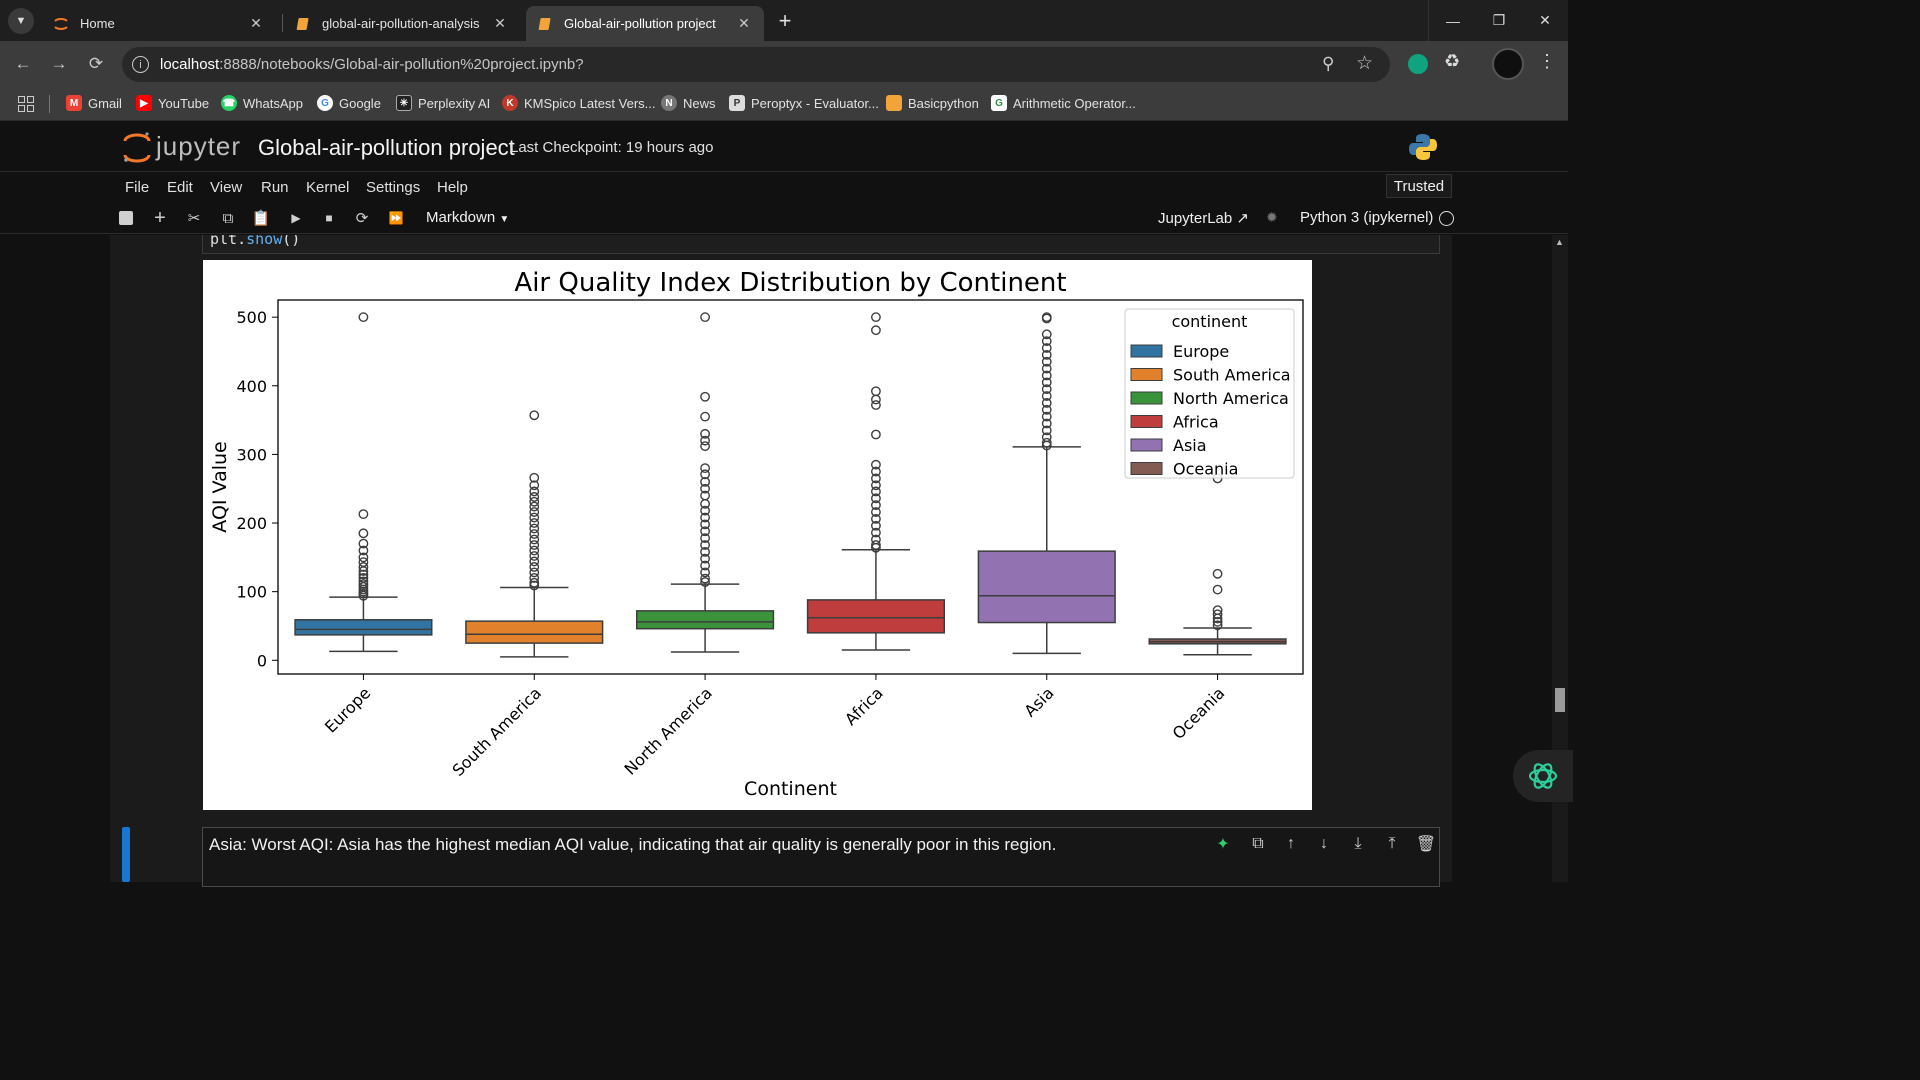  Describe the element at coordinates (26, 104) in the screenshot. I see `apps-grid-icon` at that location.